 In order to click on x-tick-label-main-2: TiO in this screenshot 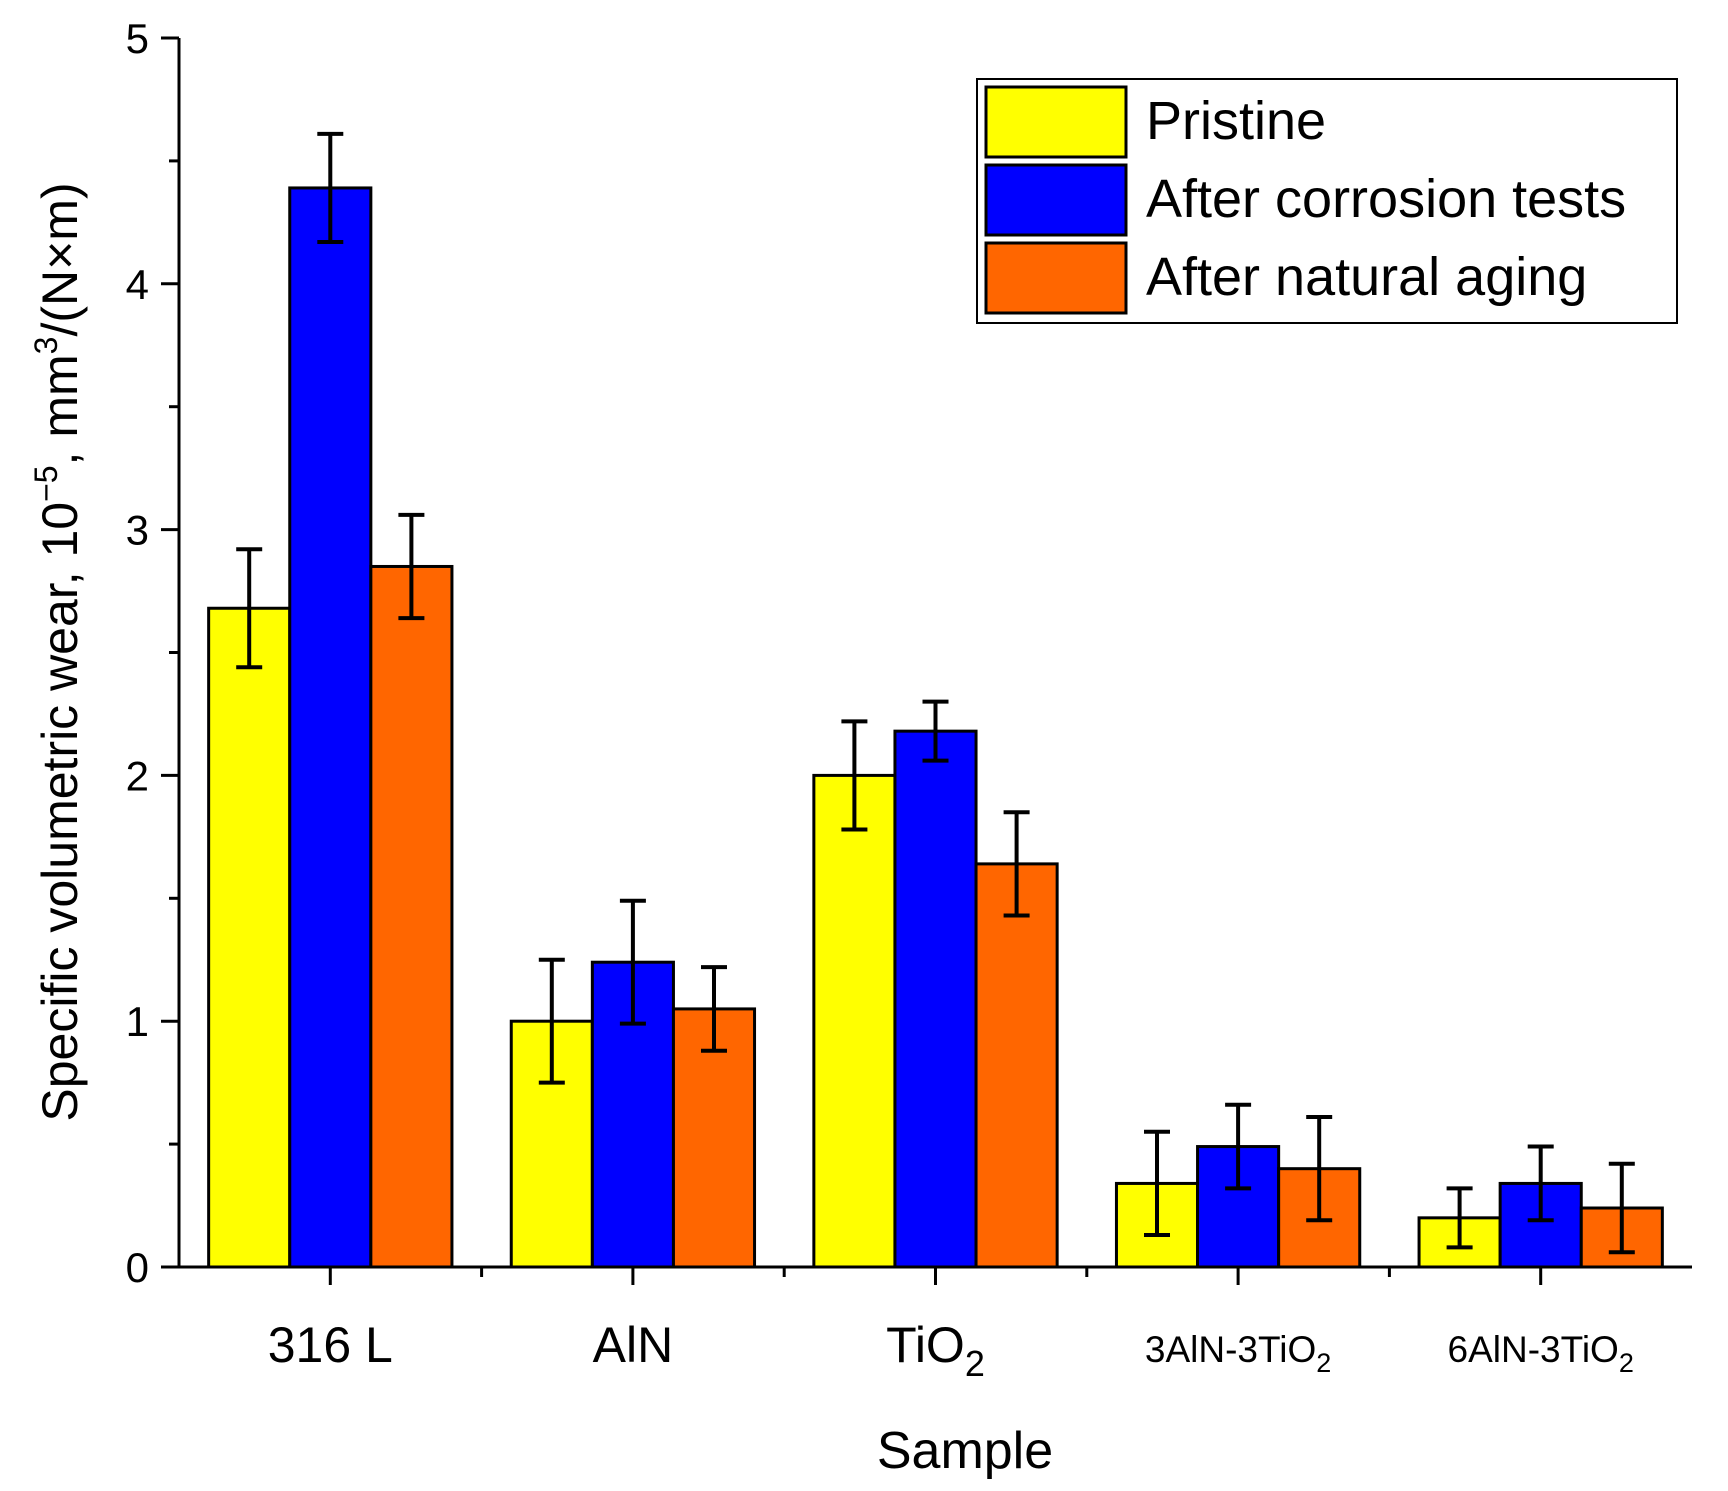, I will do `click(925, 1345)`.